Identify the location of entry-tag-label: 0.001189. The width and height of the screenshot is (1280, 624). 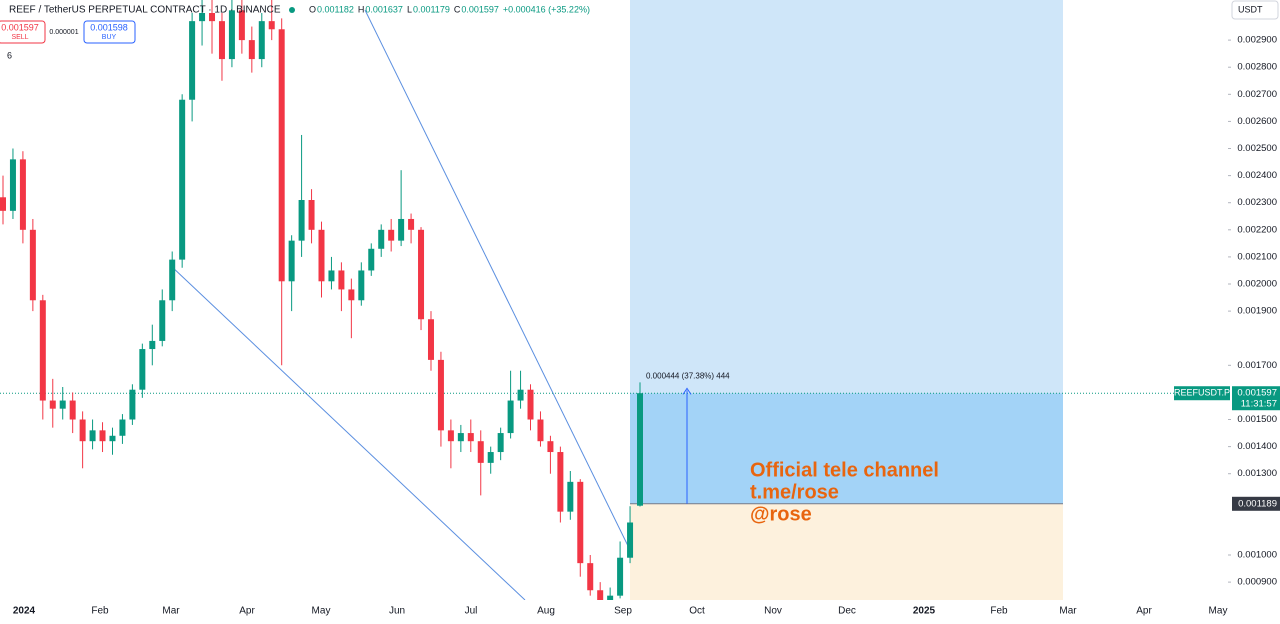
(1257, 503).